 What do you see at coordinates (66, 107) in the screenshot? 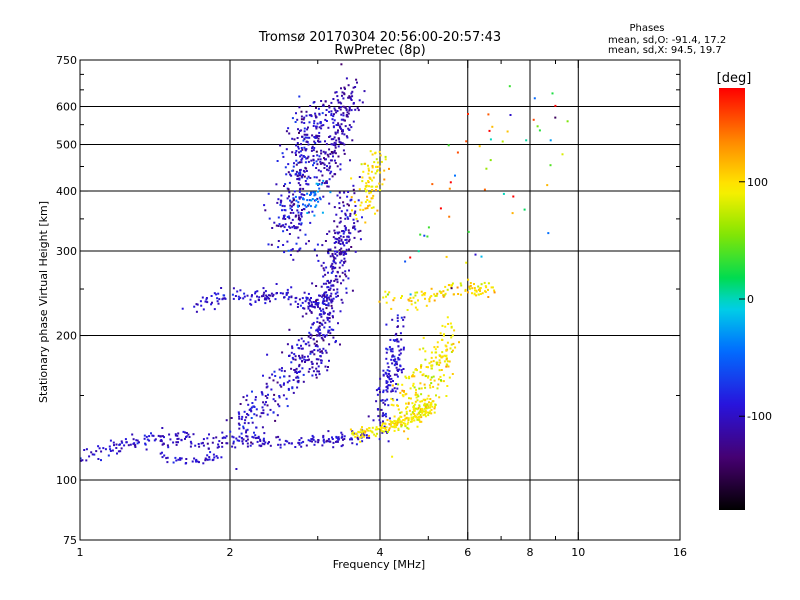
I see `y-tick-label: 600` at bounding box center [66, 107].